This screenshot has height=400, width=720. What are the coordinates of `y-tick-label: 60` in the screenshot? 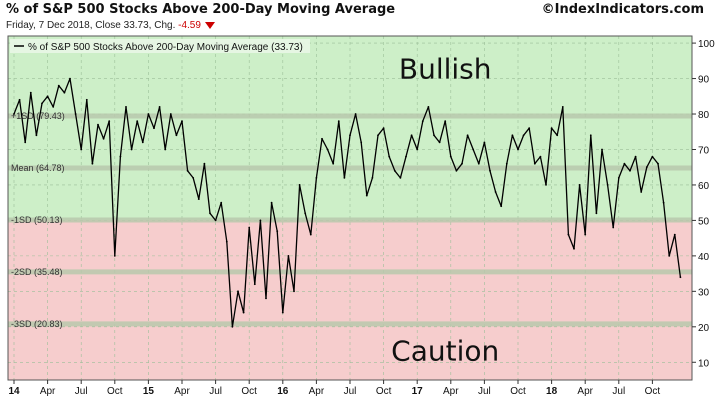 It's located at (704, 186).